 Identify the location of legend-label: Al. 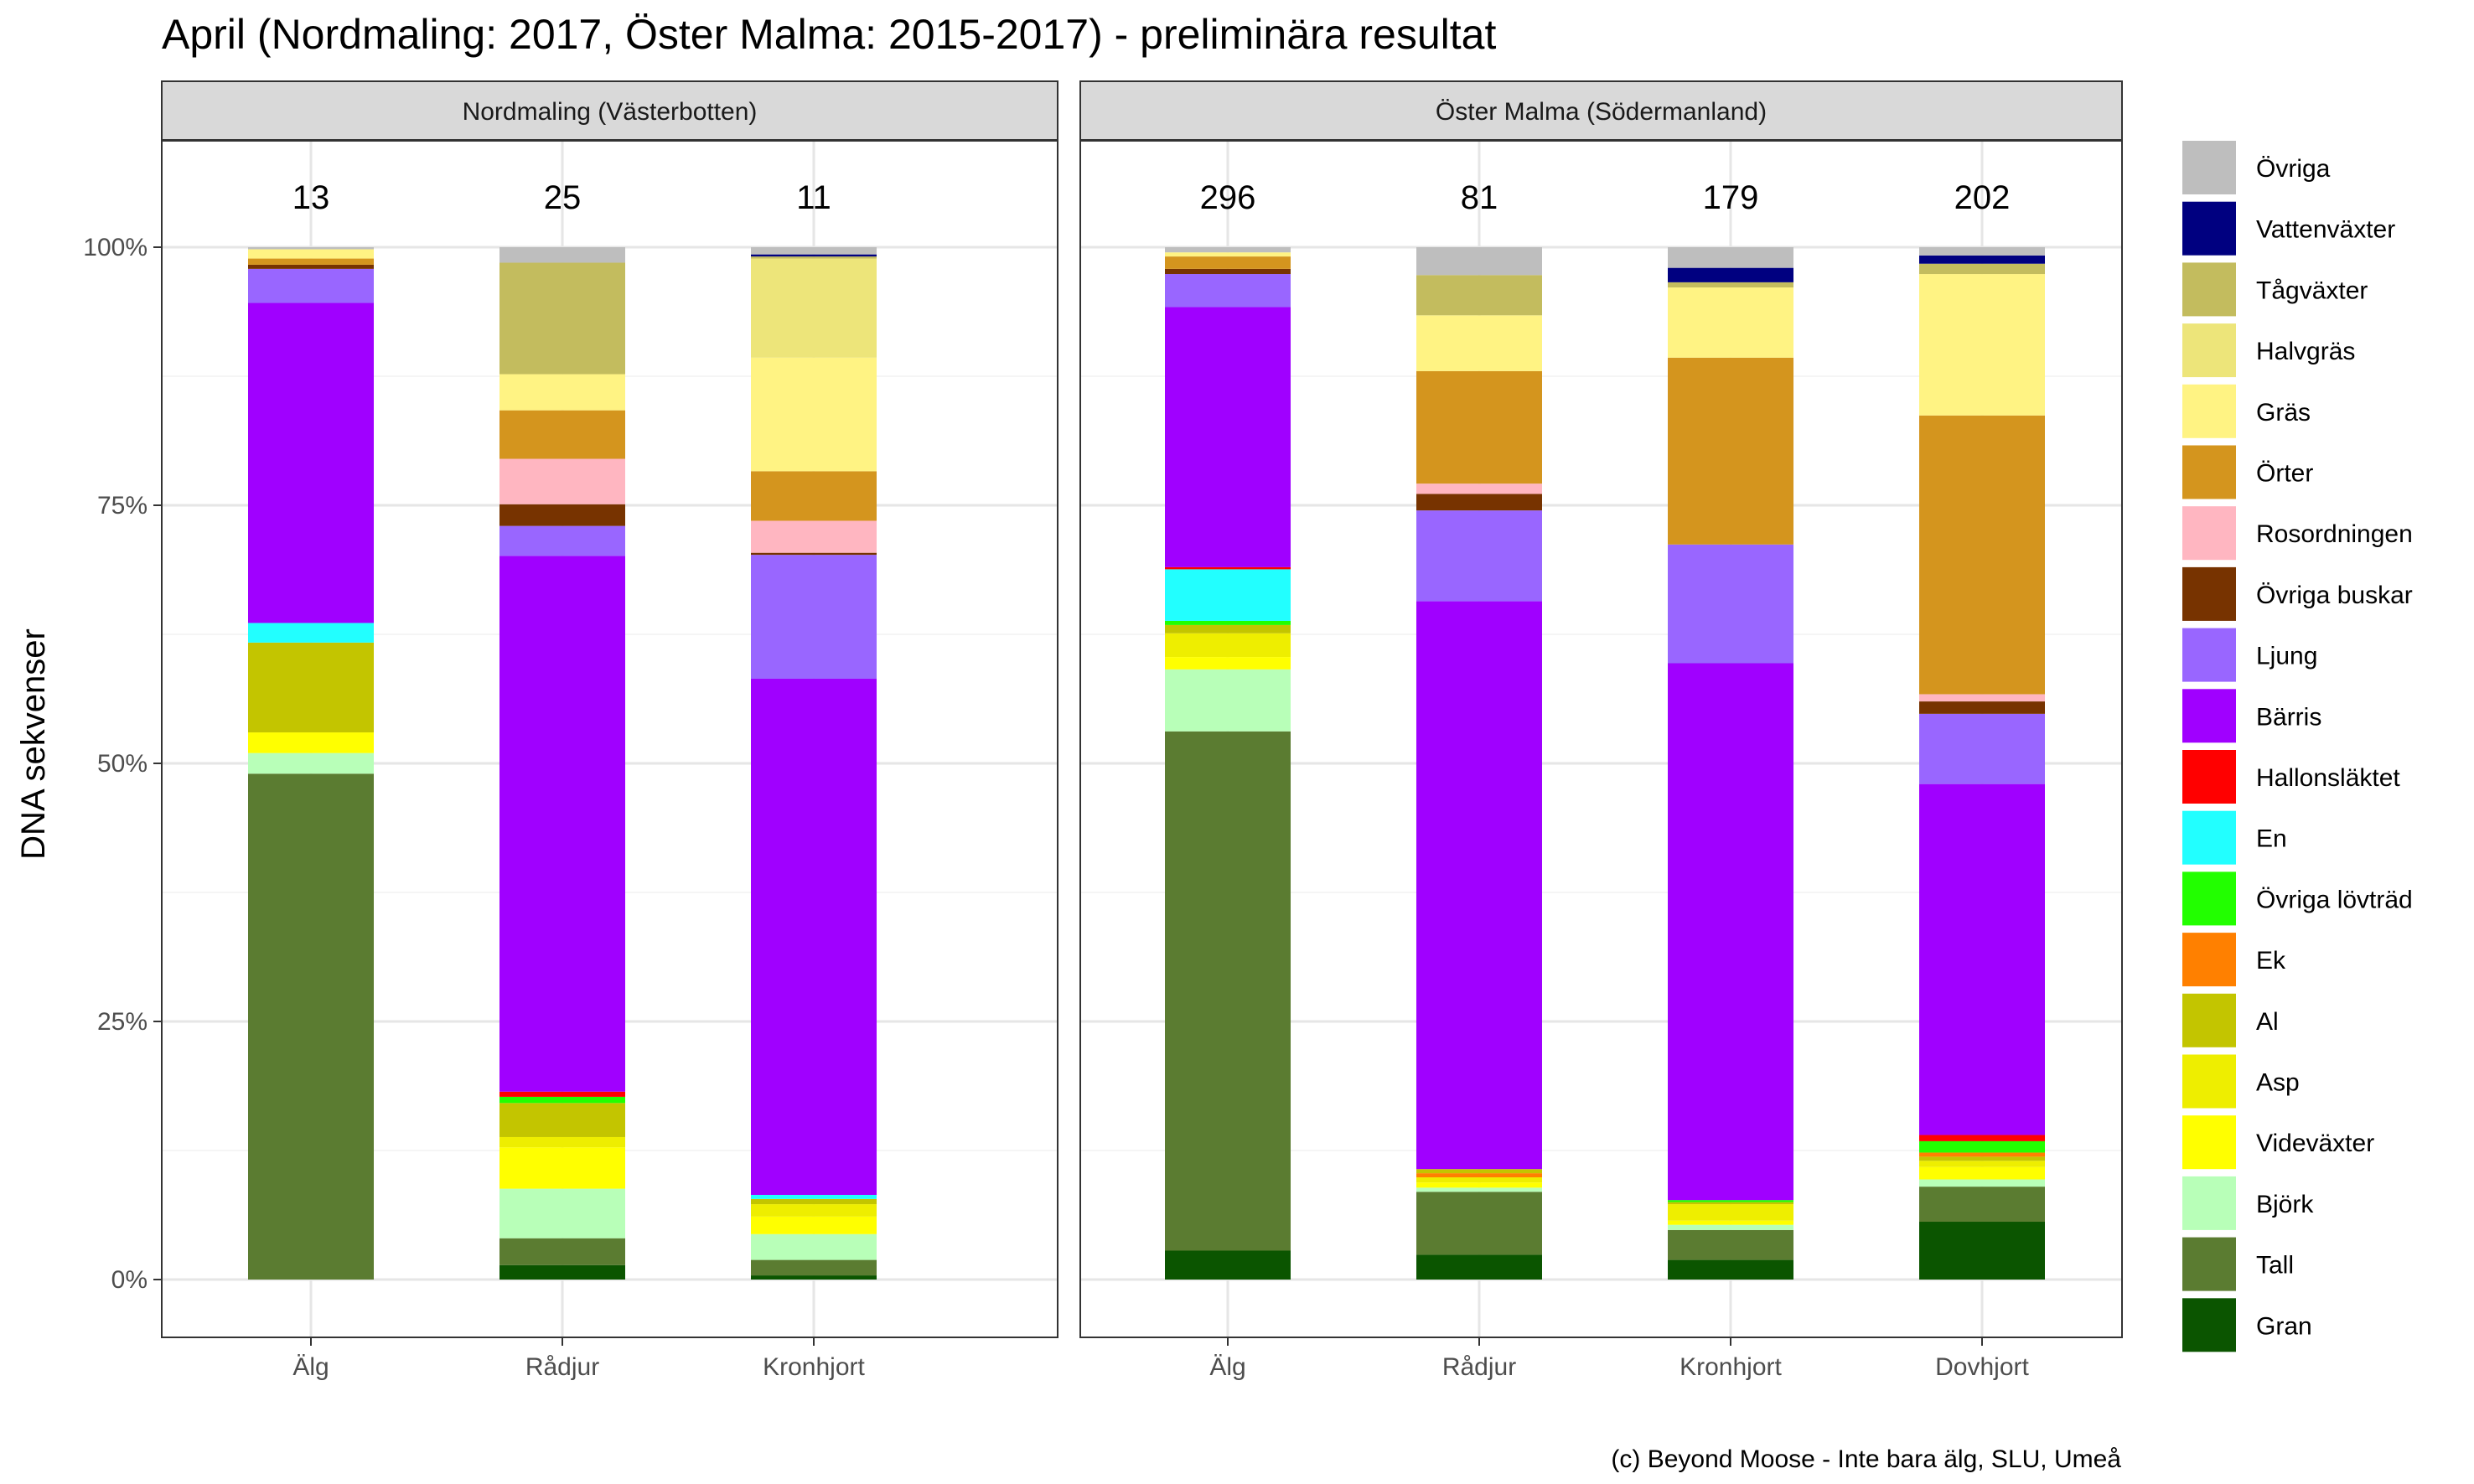
(2267, 1022).